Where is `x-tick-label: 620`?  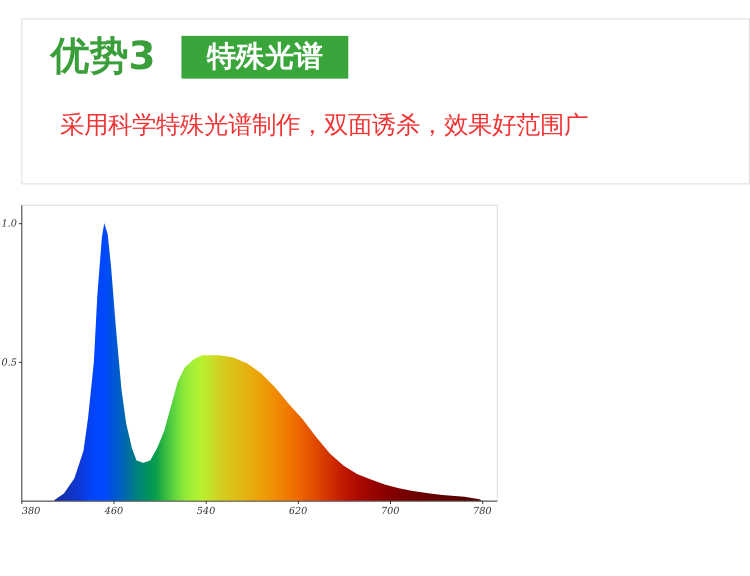 x-tick-label: 620 is located at coordinates (298, 511).